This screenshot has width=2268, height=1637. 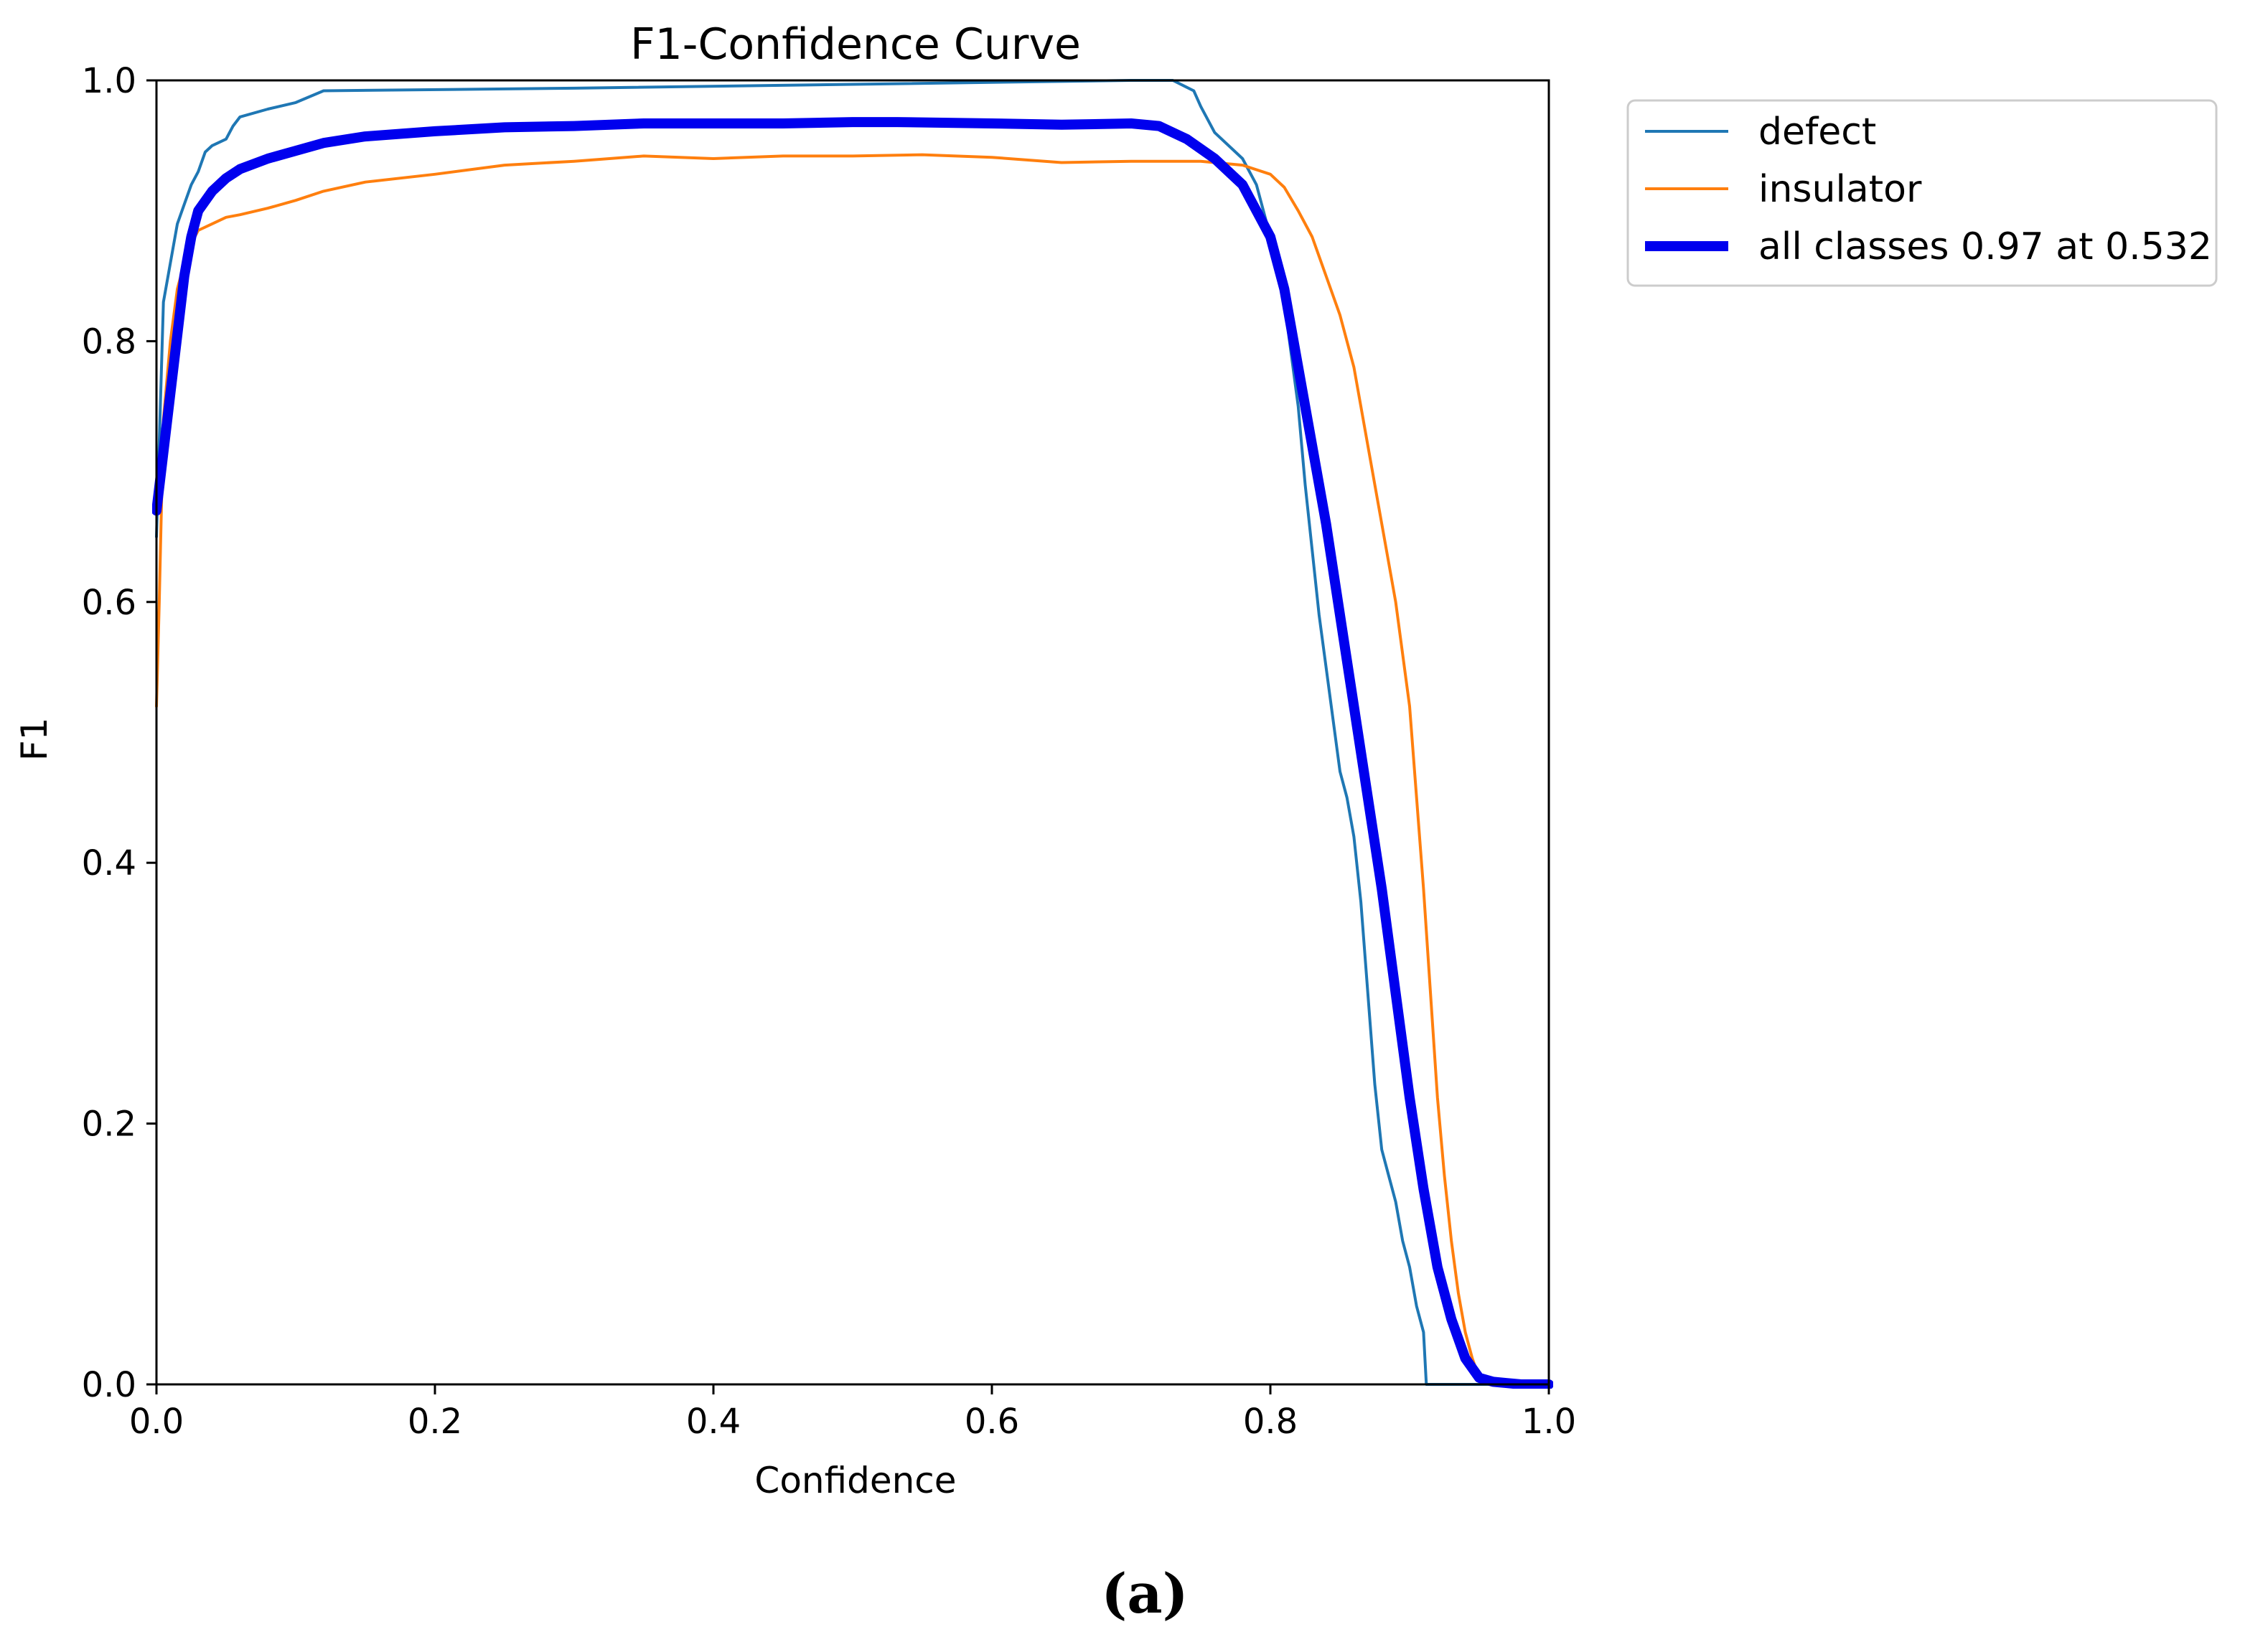 I want to click on x-tick-label: 0.4, so click(x=714, y=1422).